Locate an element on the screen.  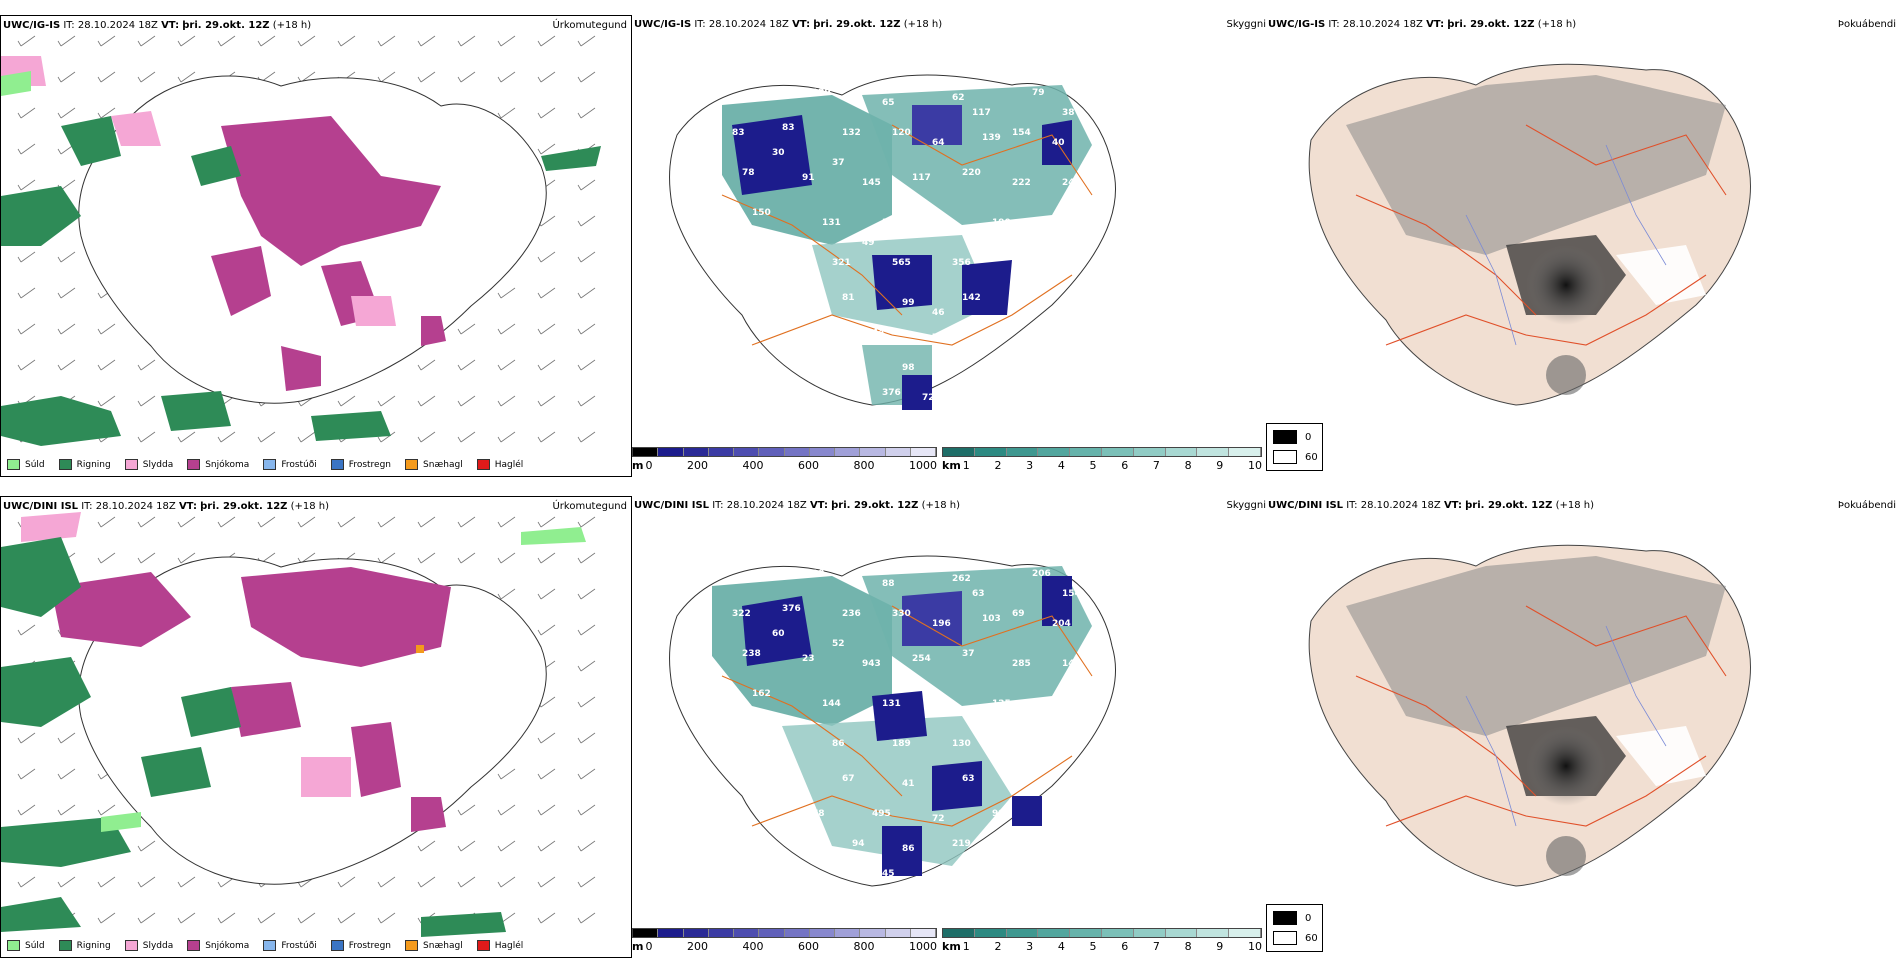
cloud-base-value: 128 is located at coordinates (991, 253).